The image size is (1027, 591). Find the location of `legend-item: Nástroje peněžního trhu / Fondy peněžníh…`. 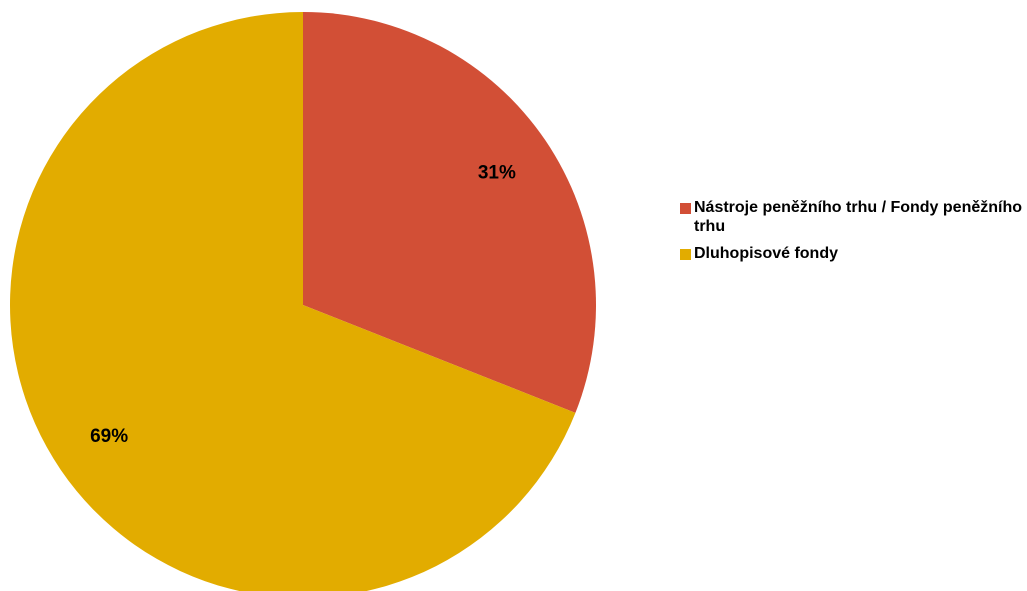

legend-item: Nástroje peněžního trhu / Fondy peněžníh… is located at coordinates (853, 217).